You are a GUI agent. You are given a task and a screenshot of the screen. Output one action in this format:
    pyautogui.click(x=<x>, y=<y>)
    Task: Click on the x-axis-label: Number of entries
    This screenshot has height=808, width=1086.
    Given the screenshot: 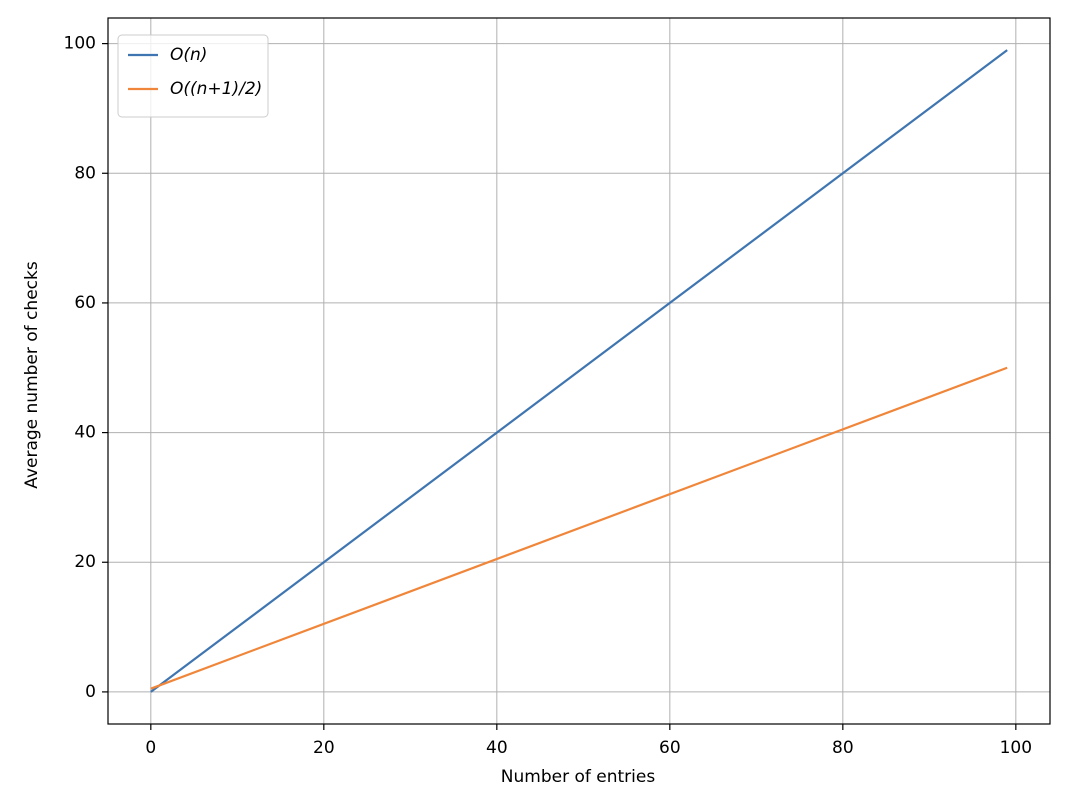 What is the action you would take?
    pyautogui.click(x=578, y=777)
    